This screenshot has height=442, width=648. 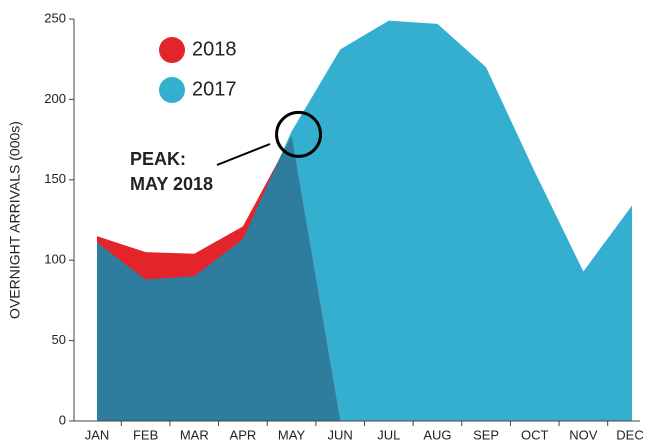 What do you see at coordinates (214, 89) in the screenshot?
I see `legend-label: 2017` at bounding box center [214, 89].